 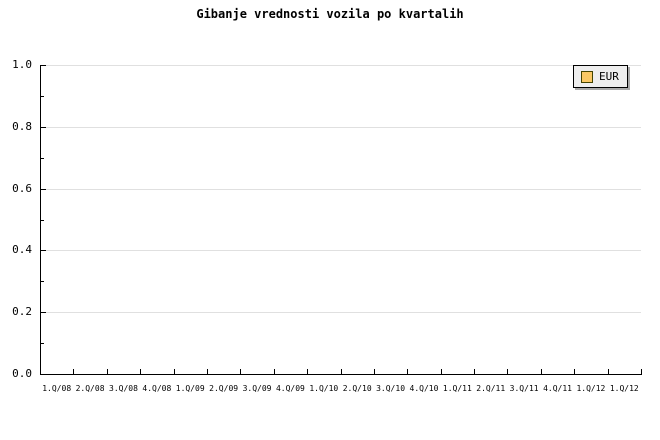 I want to click on legend-label-eur: EUR, so click(x=609, y=76).